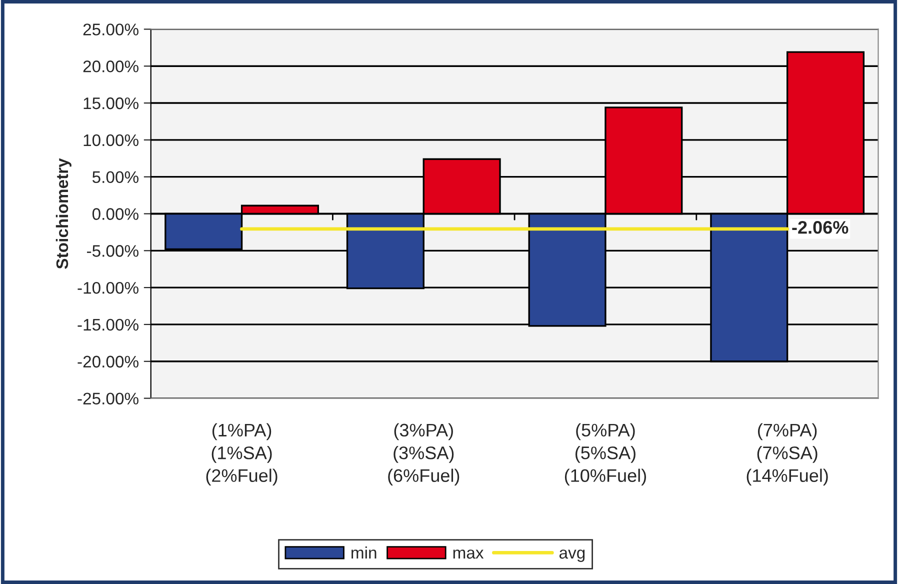  What do you see at coordinates (110, 30) in the screenshot?
I see `y-tick-label: 25.00%` at bounding box center [110, 30].